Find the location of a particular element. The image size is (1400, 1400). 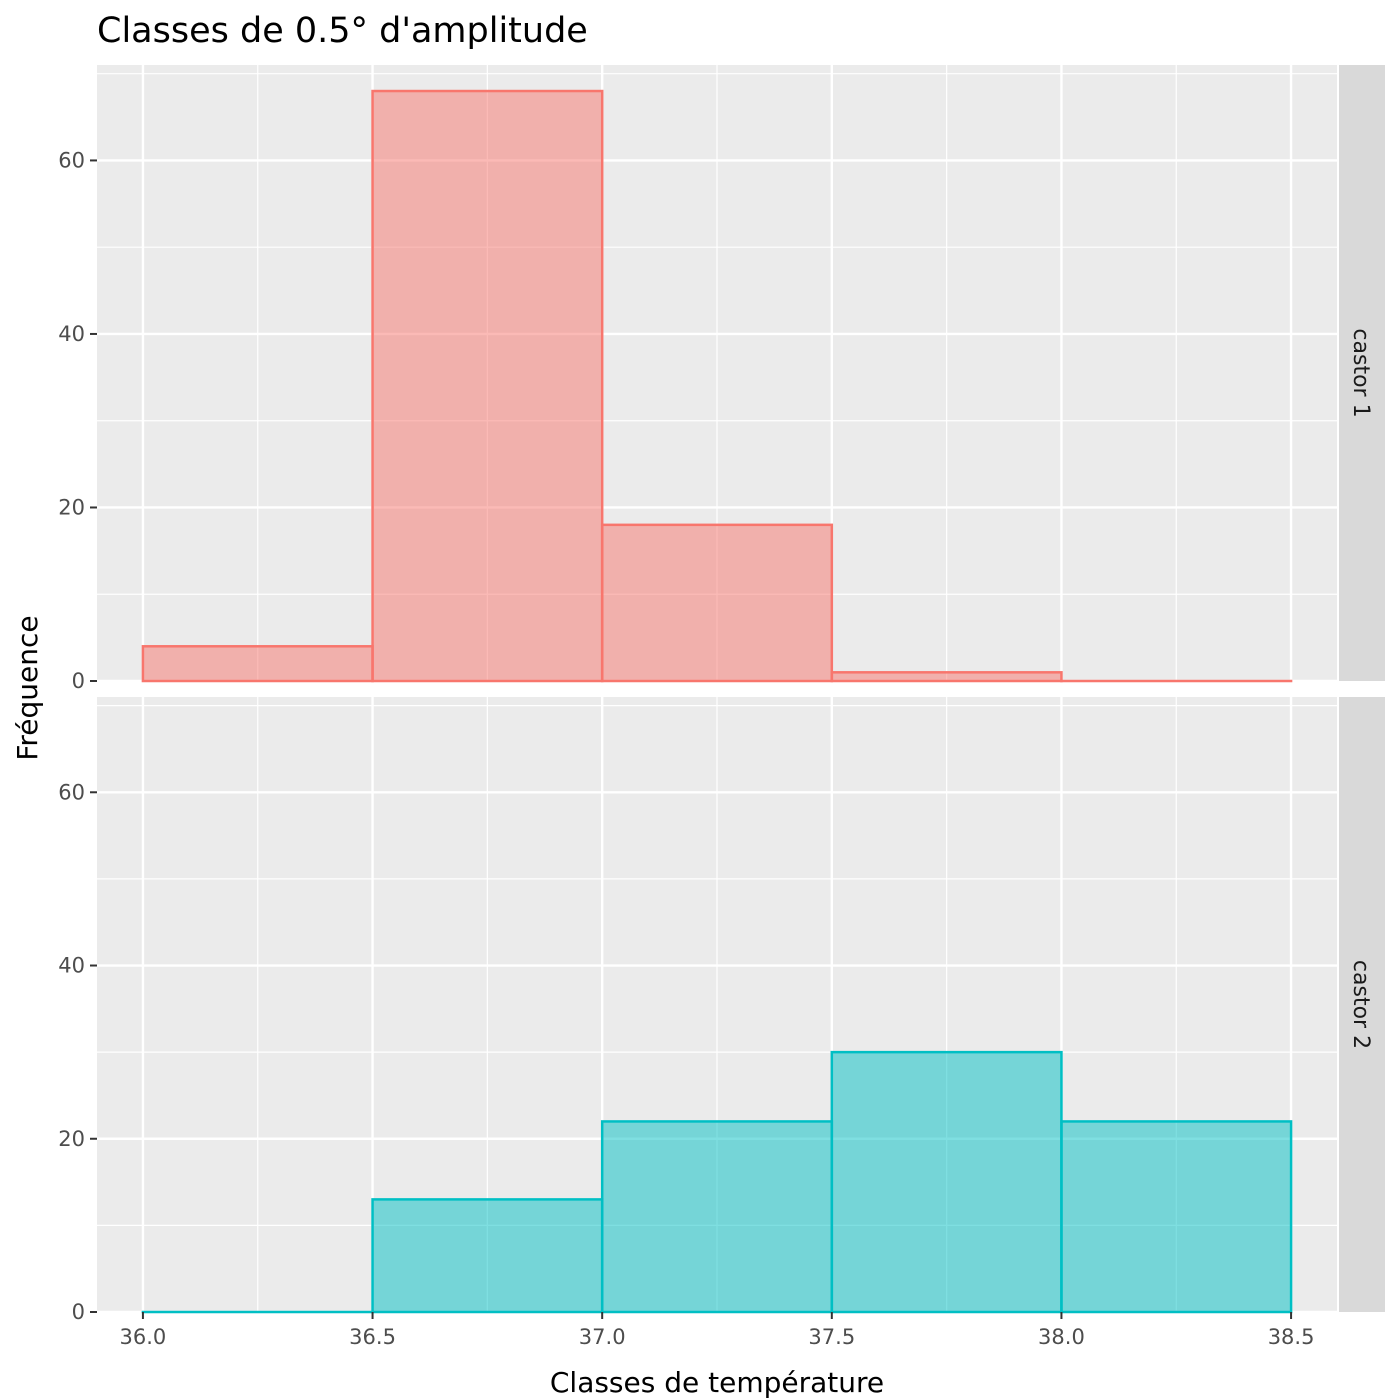

facet-strip-label: castor 2 is located at coordinates (1360, 1004).